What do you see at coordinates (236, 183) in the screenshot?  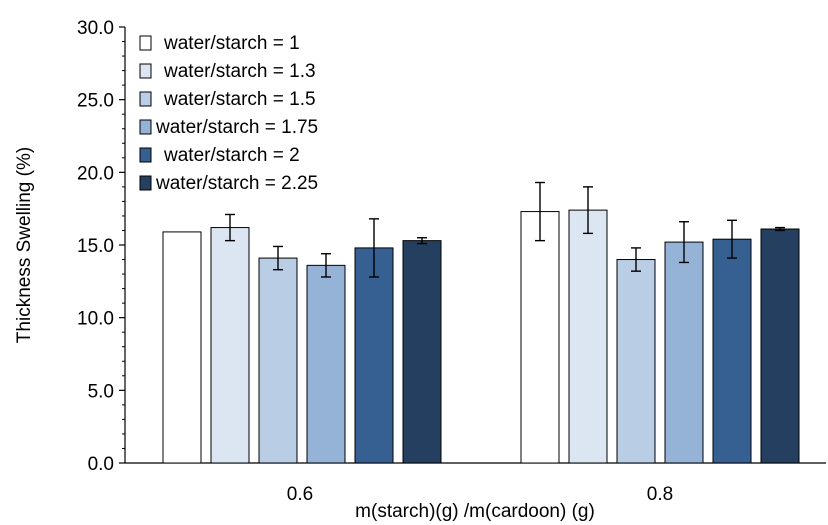 I see `legend-label: water/starch = 2.25` at bounding box center [236, 183].